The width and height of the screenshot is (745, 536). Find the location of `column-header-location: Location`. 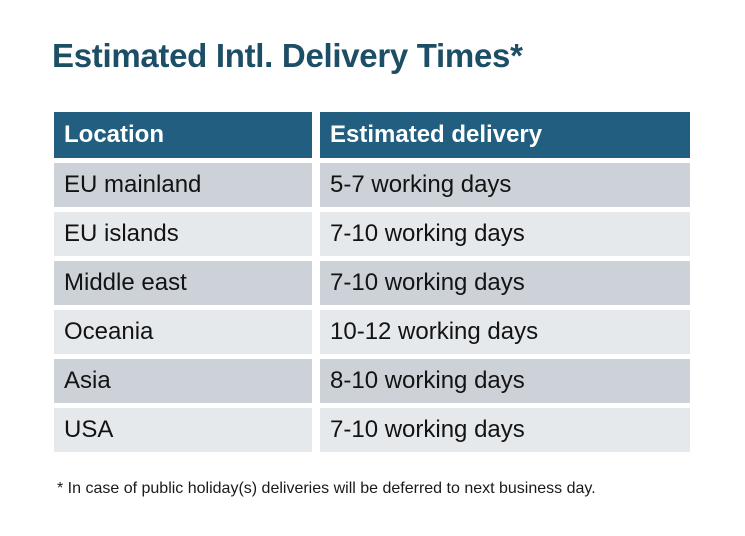

column-header-location: Location is located at coordinates (183, 135).